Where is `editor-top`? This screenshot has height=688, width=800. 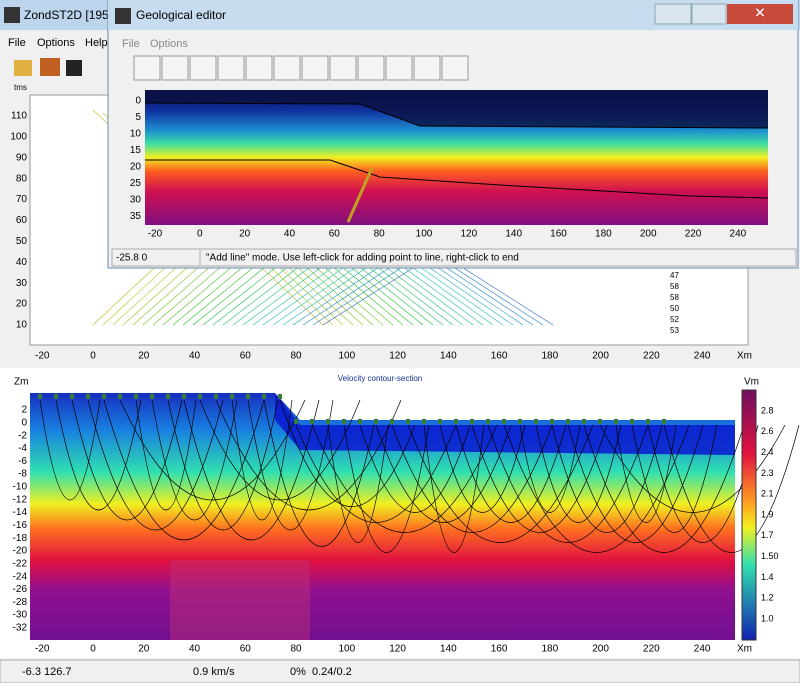
editor-top is located at coordinates (456, 109).